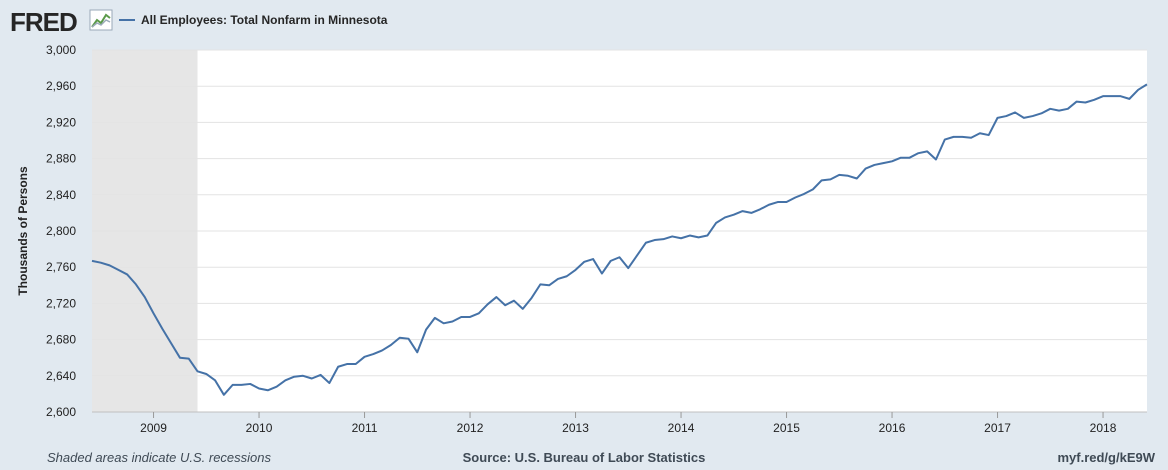 The height and width of the screenshot is (470, 1168). I want to click on fred-logo-text: FRED, so click(43, 22).